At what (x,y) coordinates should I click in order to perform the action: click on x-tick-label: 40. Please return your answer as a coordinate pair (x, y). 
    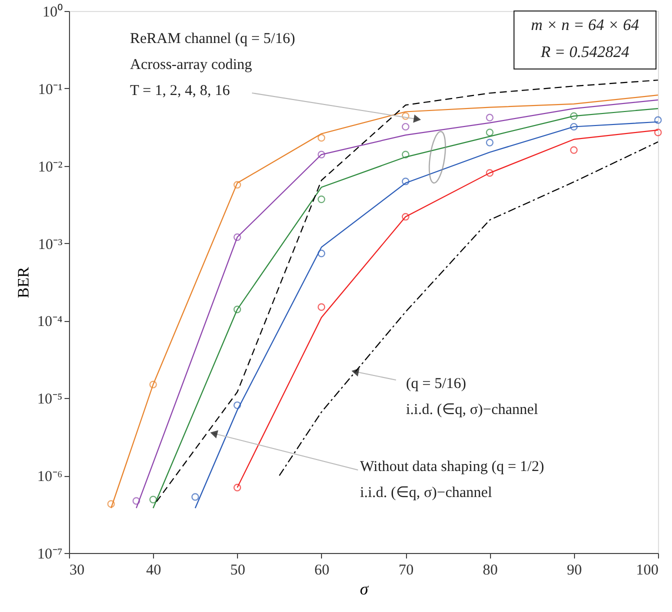
    Looking at the image, I should click on (154, 570).